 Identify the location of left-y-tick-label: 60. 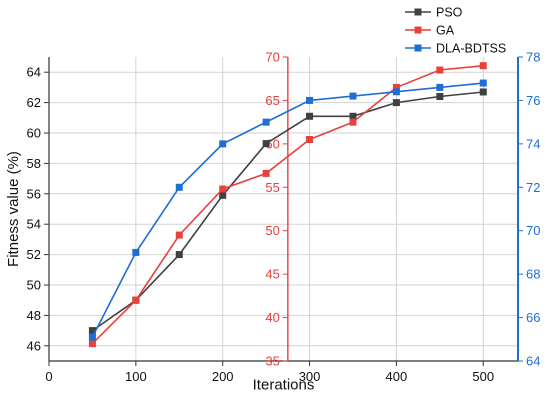
(34, 133).